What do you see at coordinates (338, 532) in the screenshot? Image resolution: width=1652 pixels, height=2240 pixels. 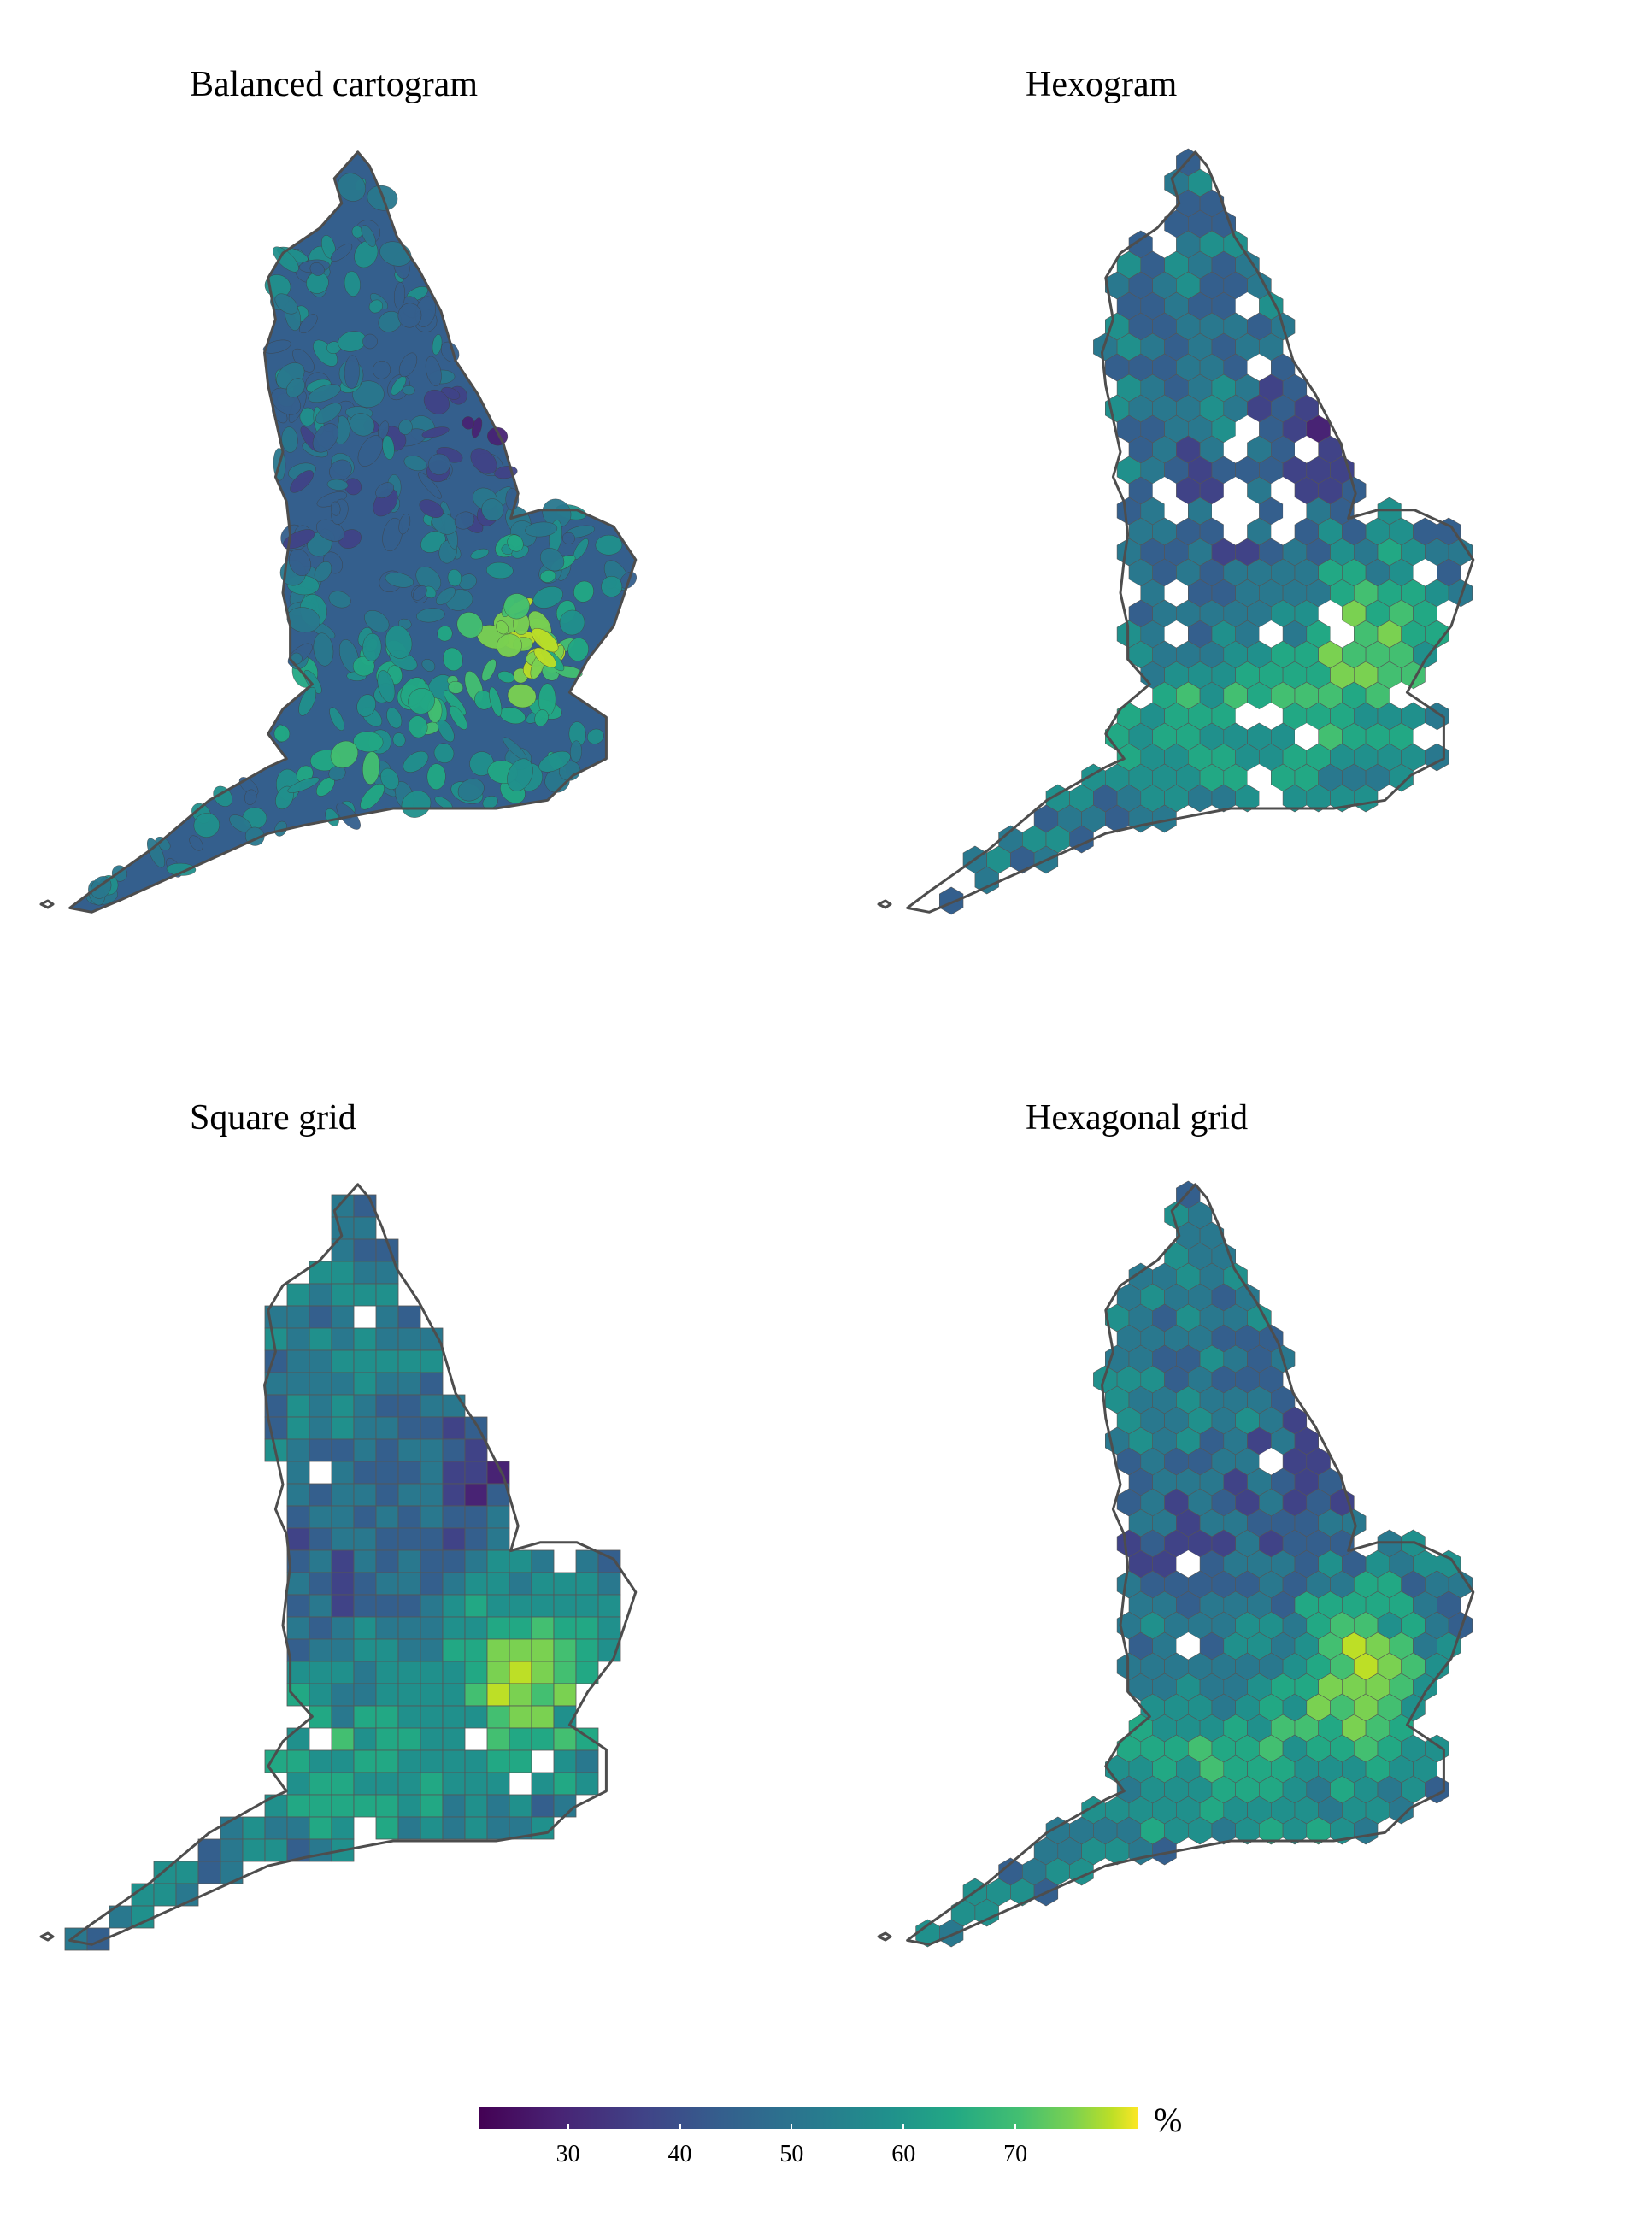 I see `map-balanced-cartogram` at bounding box center [338, 532].